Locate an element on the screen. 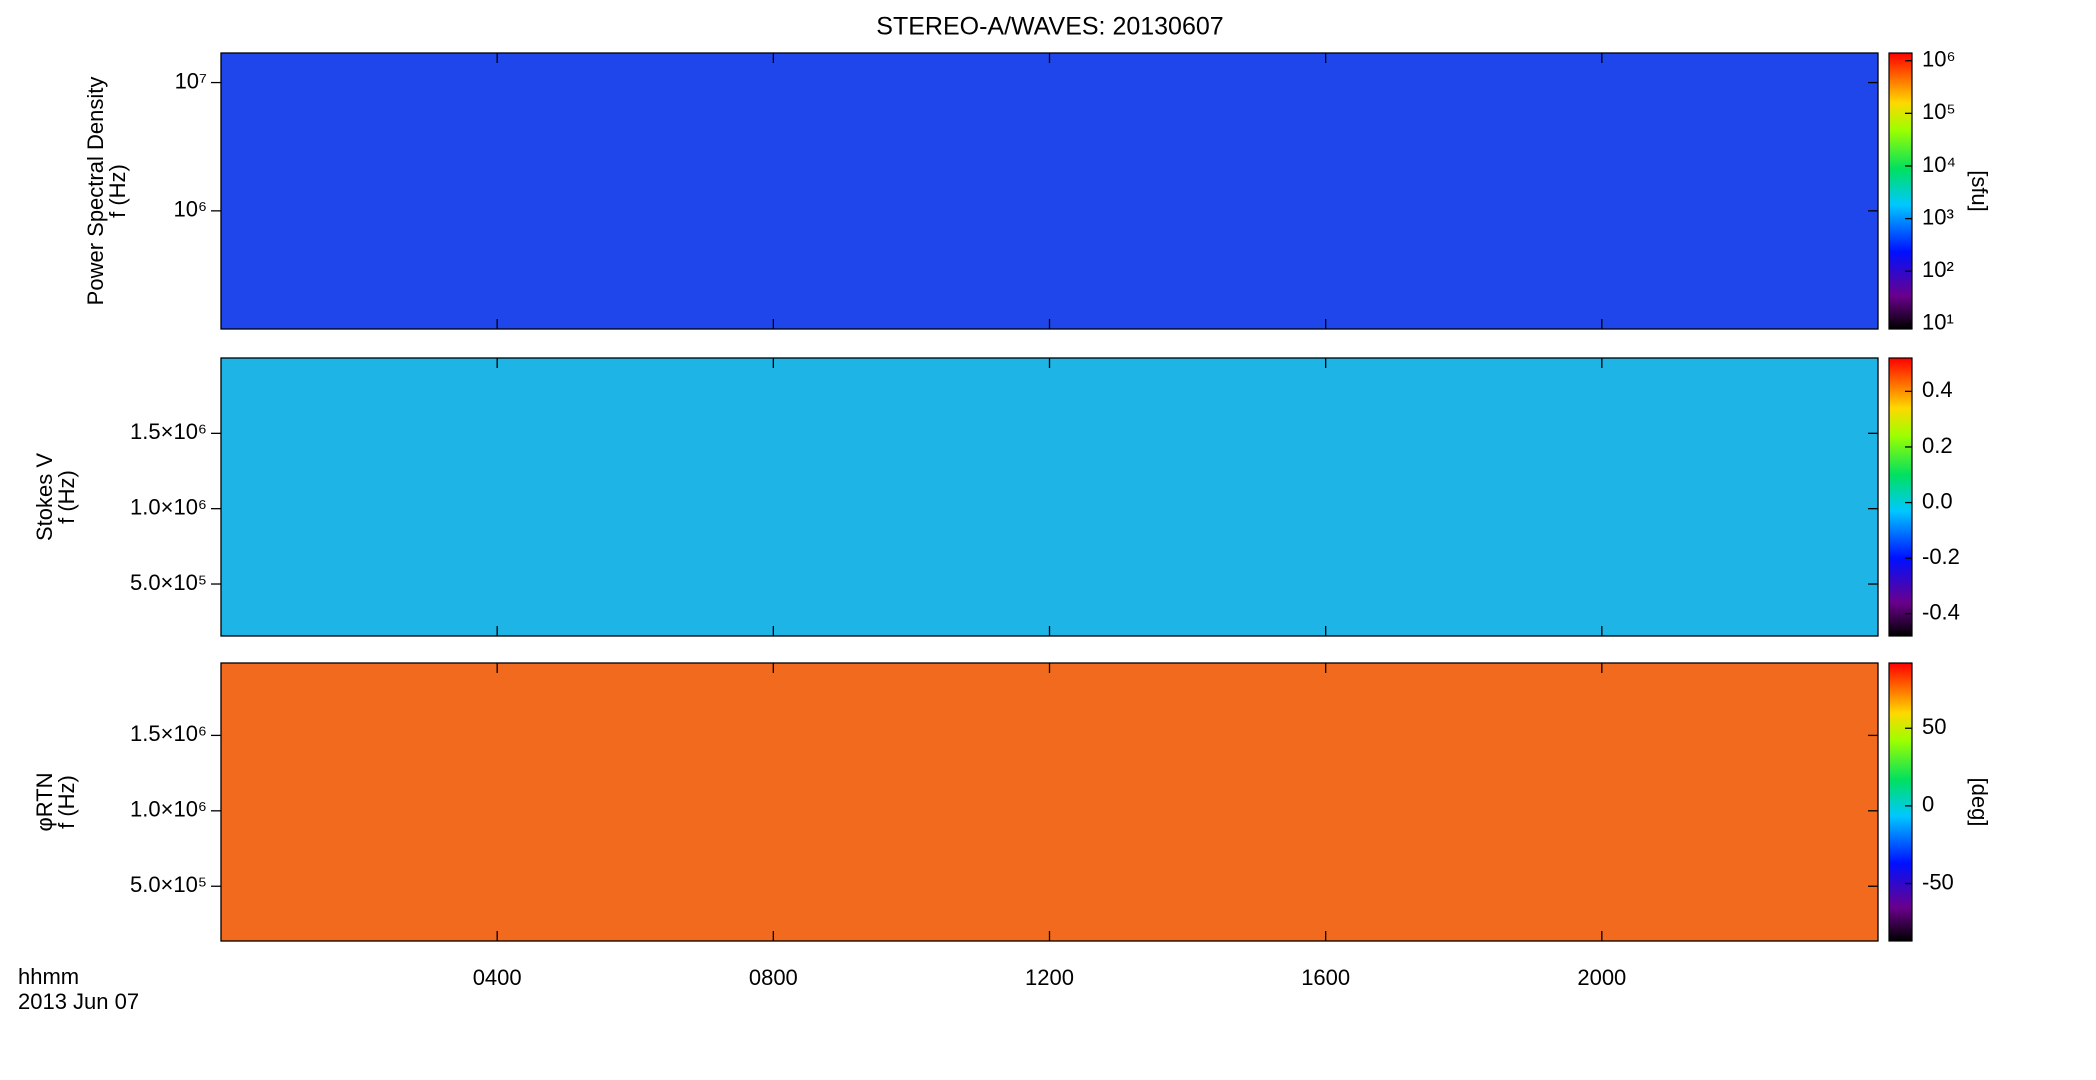 This screenshot has height=1080, width=2096. y-tick-label: 10⁷ is located at coordinates (191, 80).